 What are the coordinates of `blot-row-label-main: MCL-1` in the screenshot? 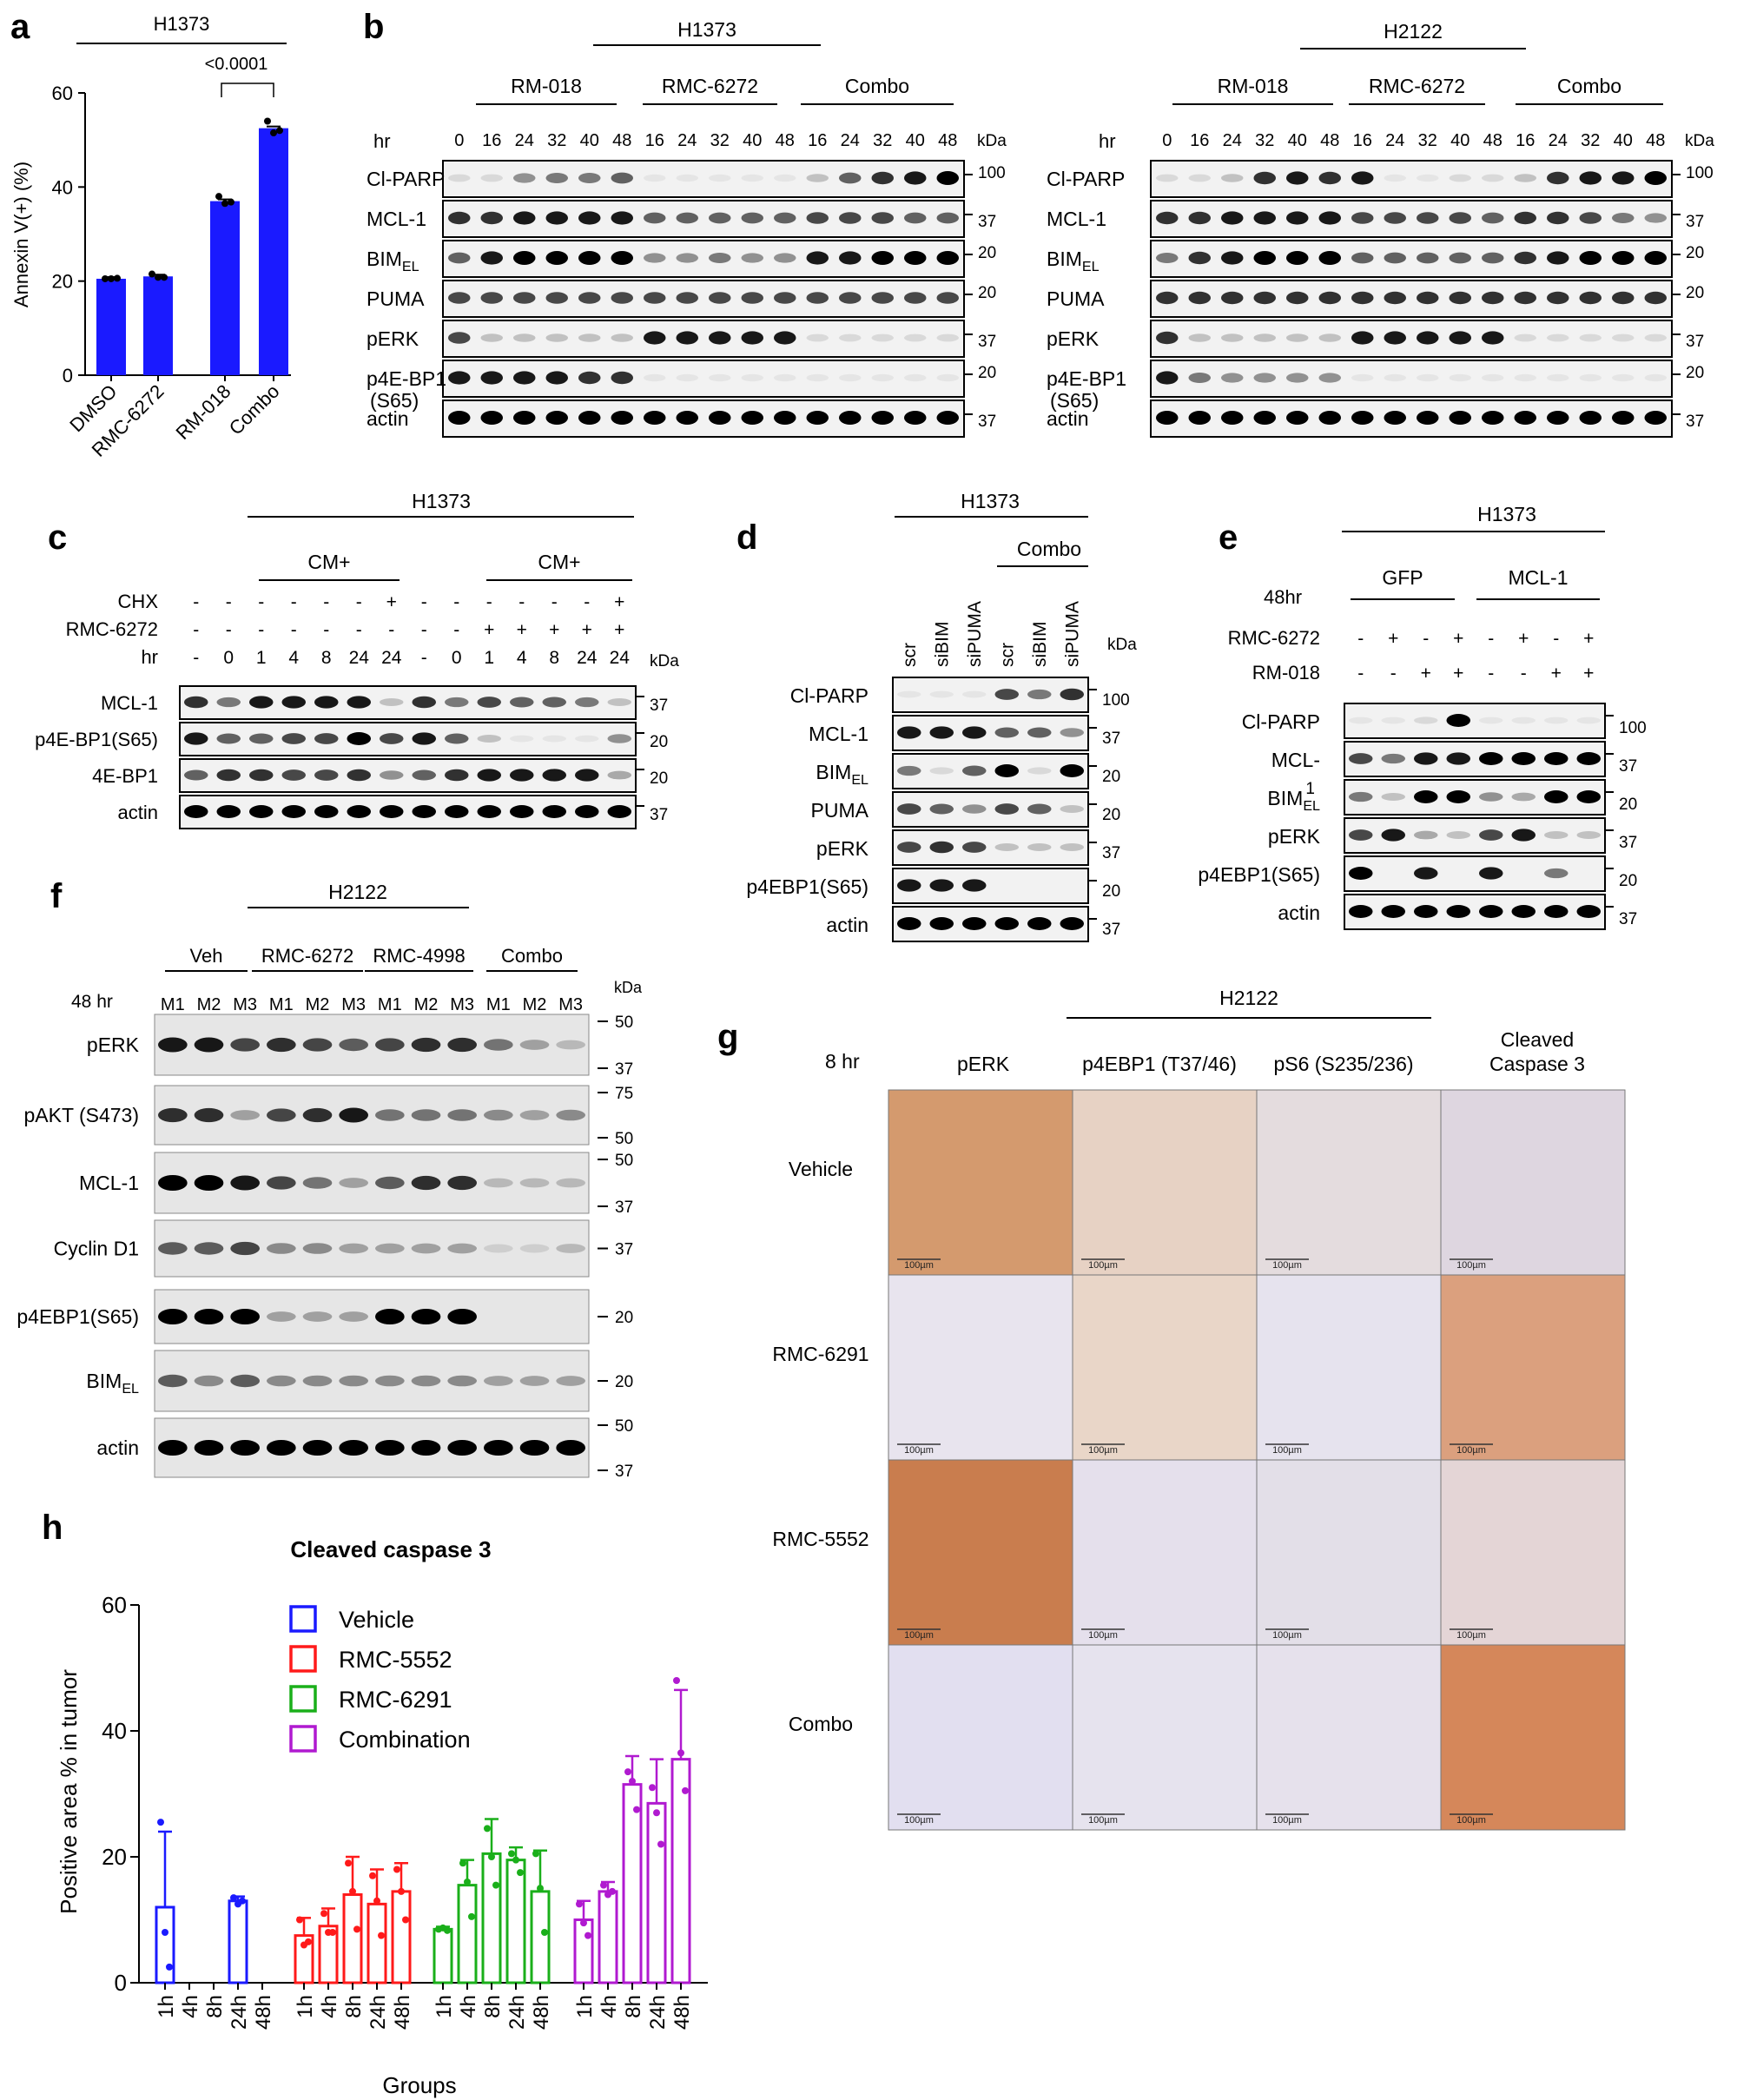 It's located at (1076, 219).